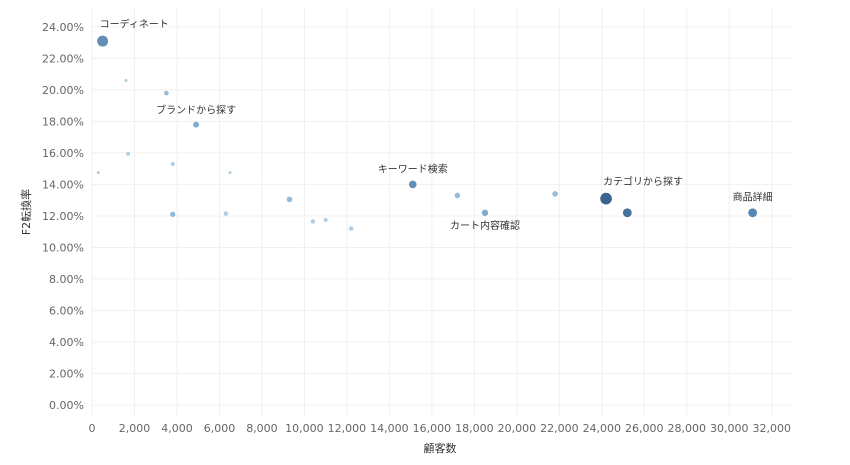  Describe the element at coordinates (135, 428) in the screenshot. I see `x-tick-label: 2,000` at that location.